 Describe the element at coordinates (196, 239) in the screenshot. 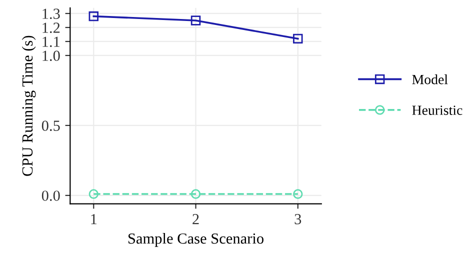

I see `x-axis-title: Sample Case Scenario` at that location.